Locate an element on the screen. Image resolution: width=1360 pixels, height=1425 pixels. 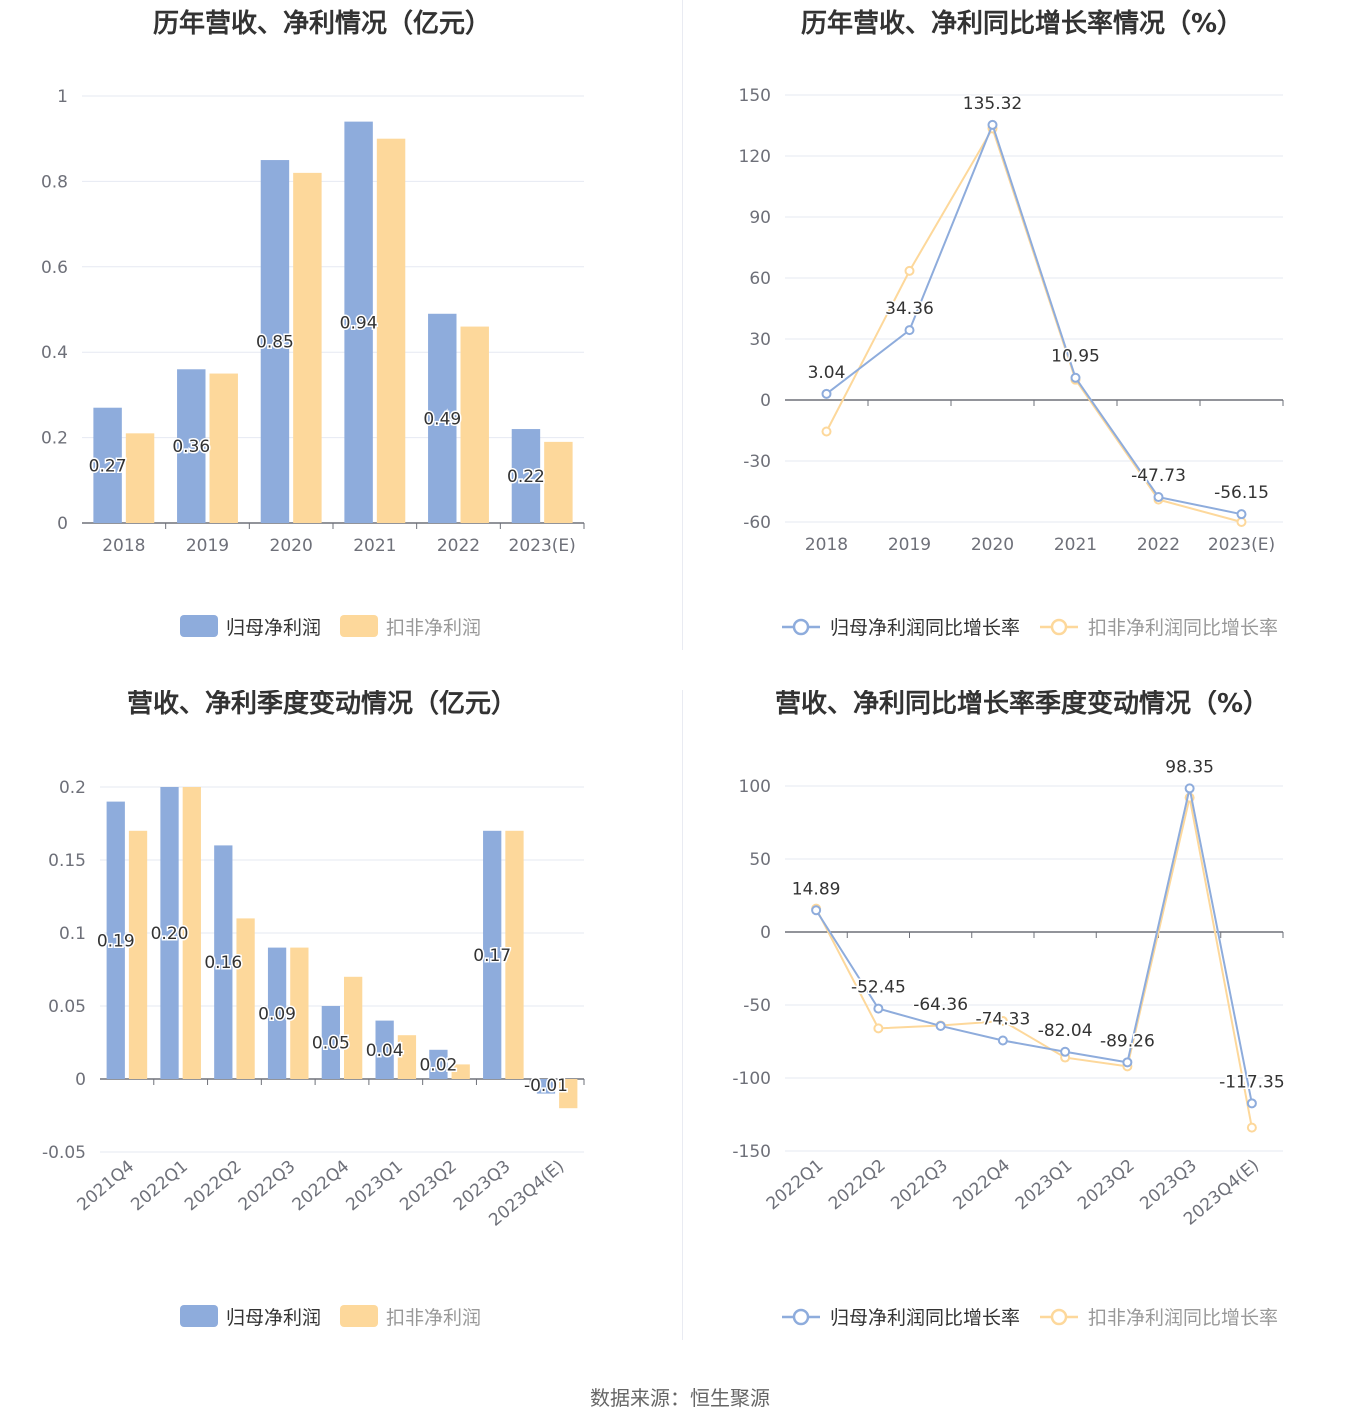
chart-title: 历年营收、净利同比增长率情况（%） is located at coordinates (1022, 23).